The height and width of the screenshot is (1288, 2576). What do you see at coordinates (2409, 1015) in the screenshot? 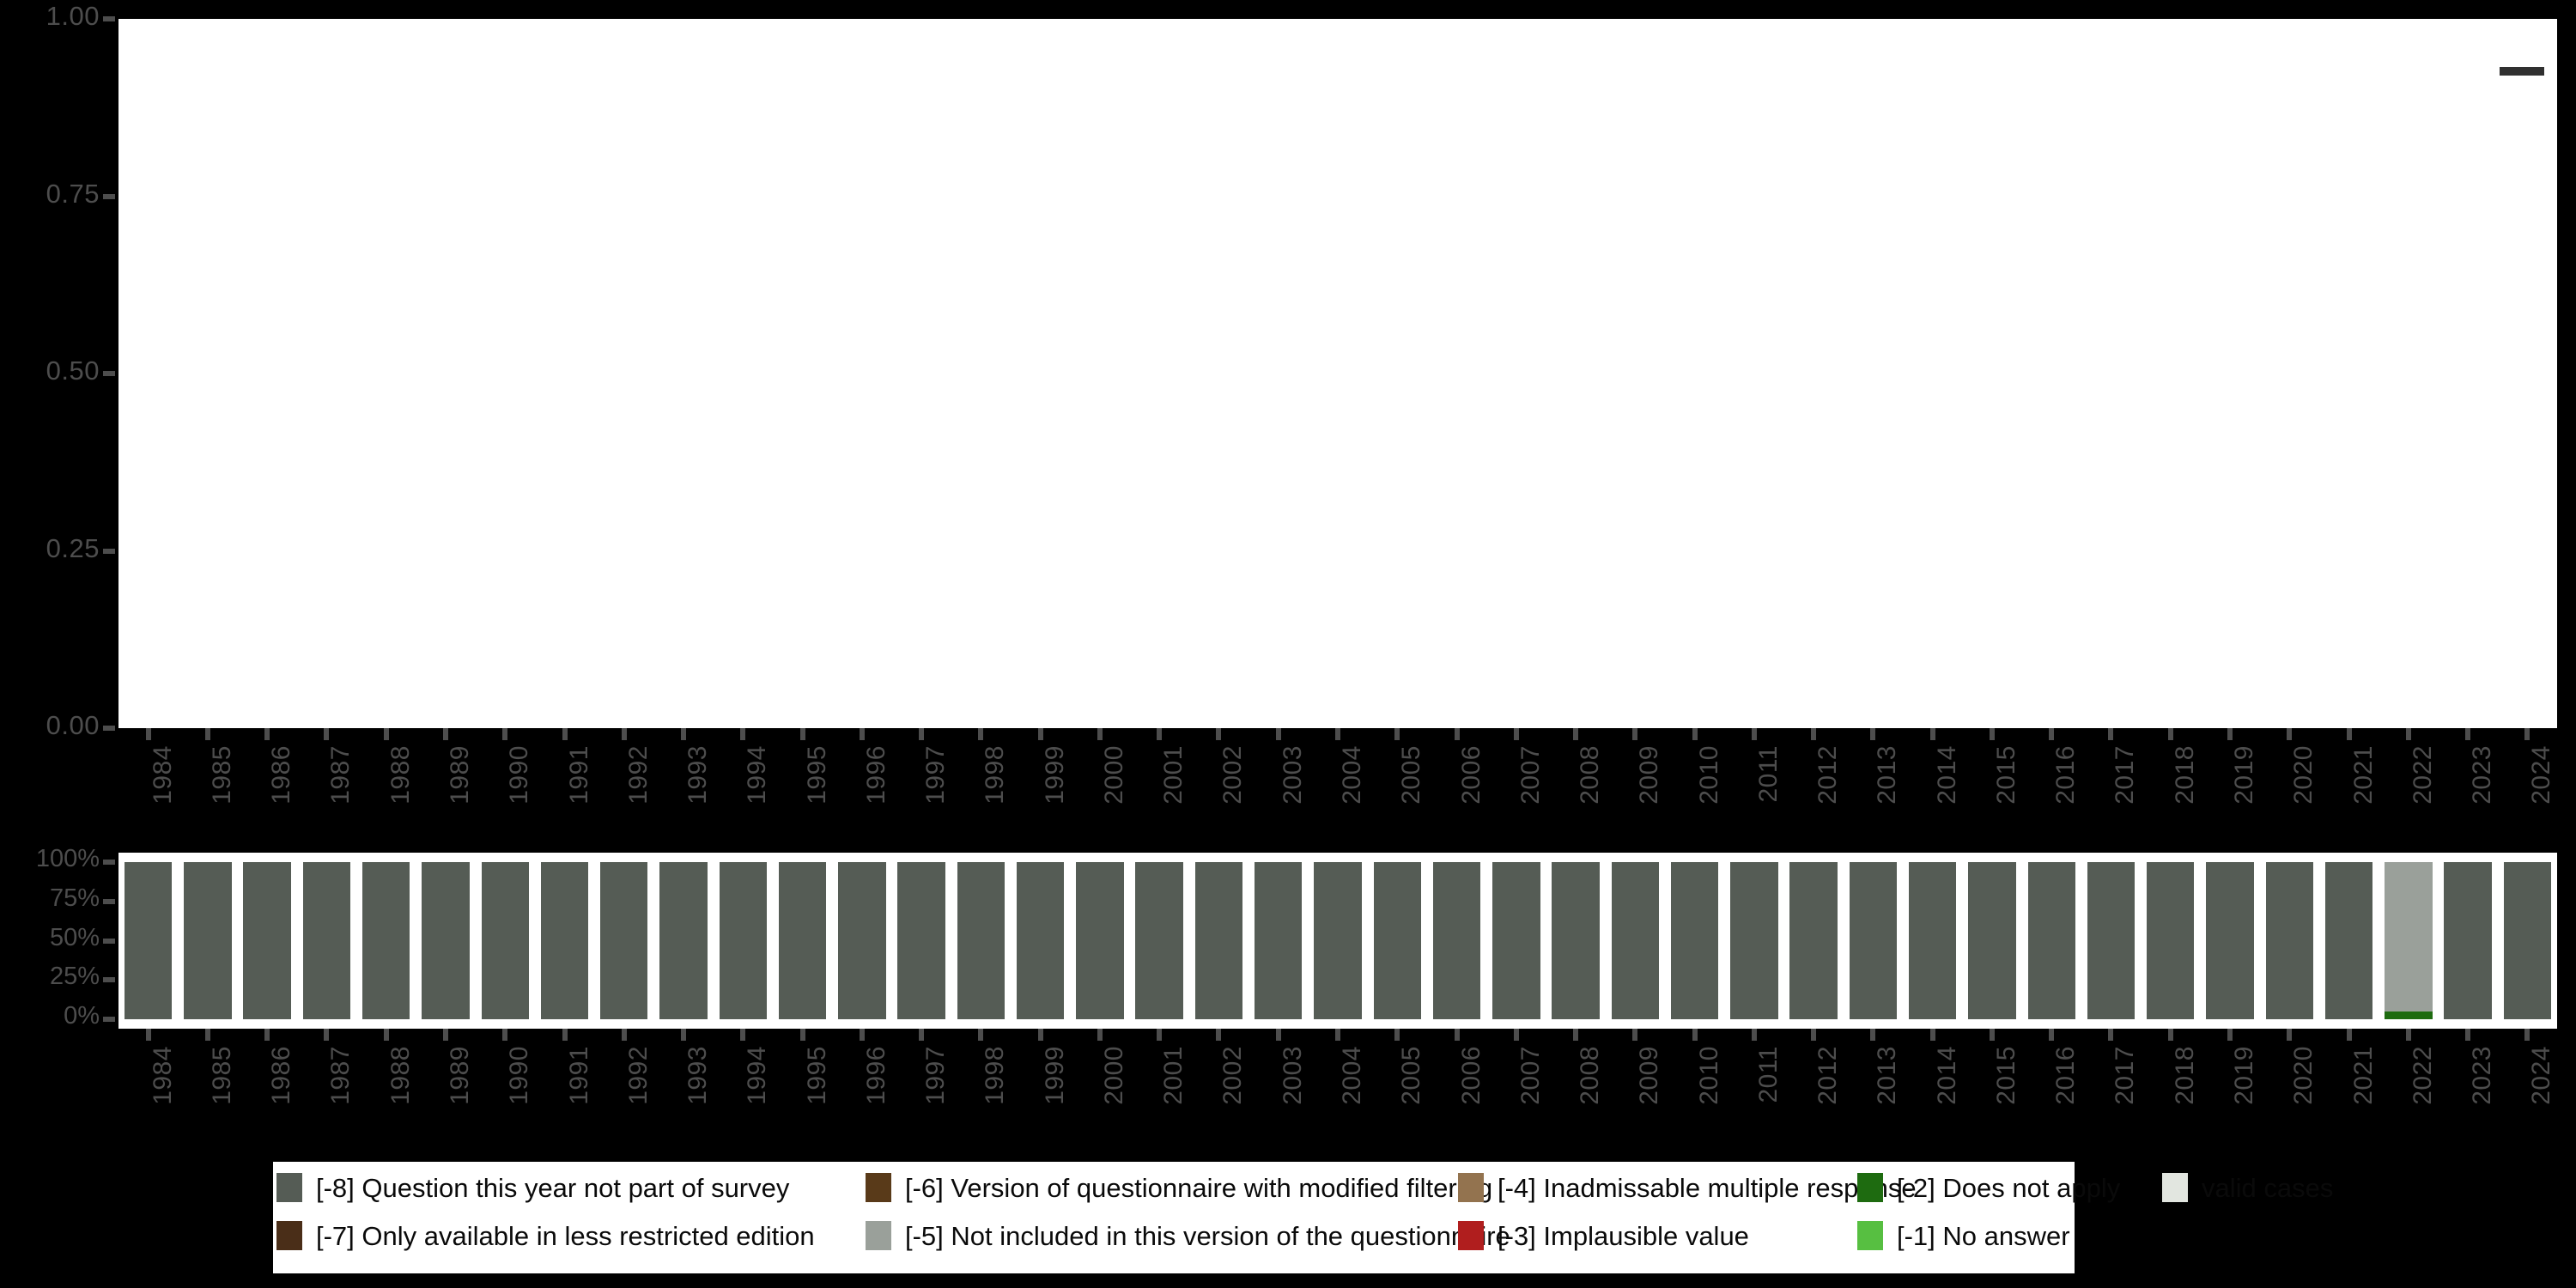
I see `bar-segment--2` at bounding box center [2409, 1015].